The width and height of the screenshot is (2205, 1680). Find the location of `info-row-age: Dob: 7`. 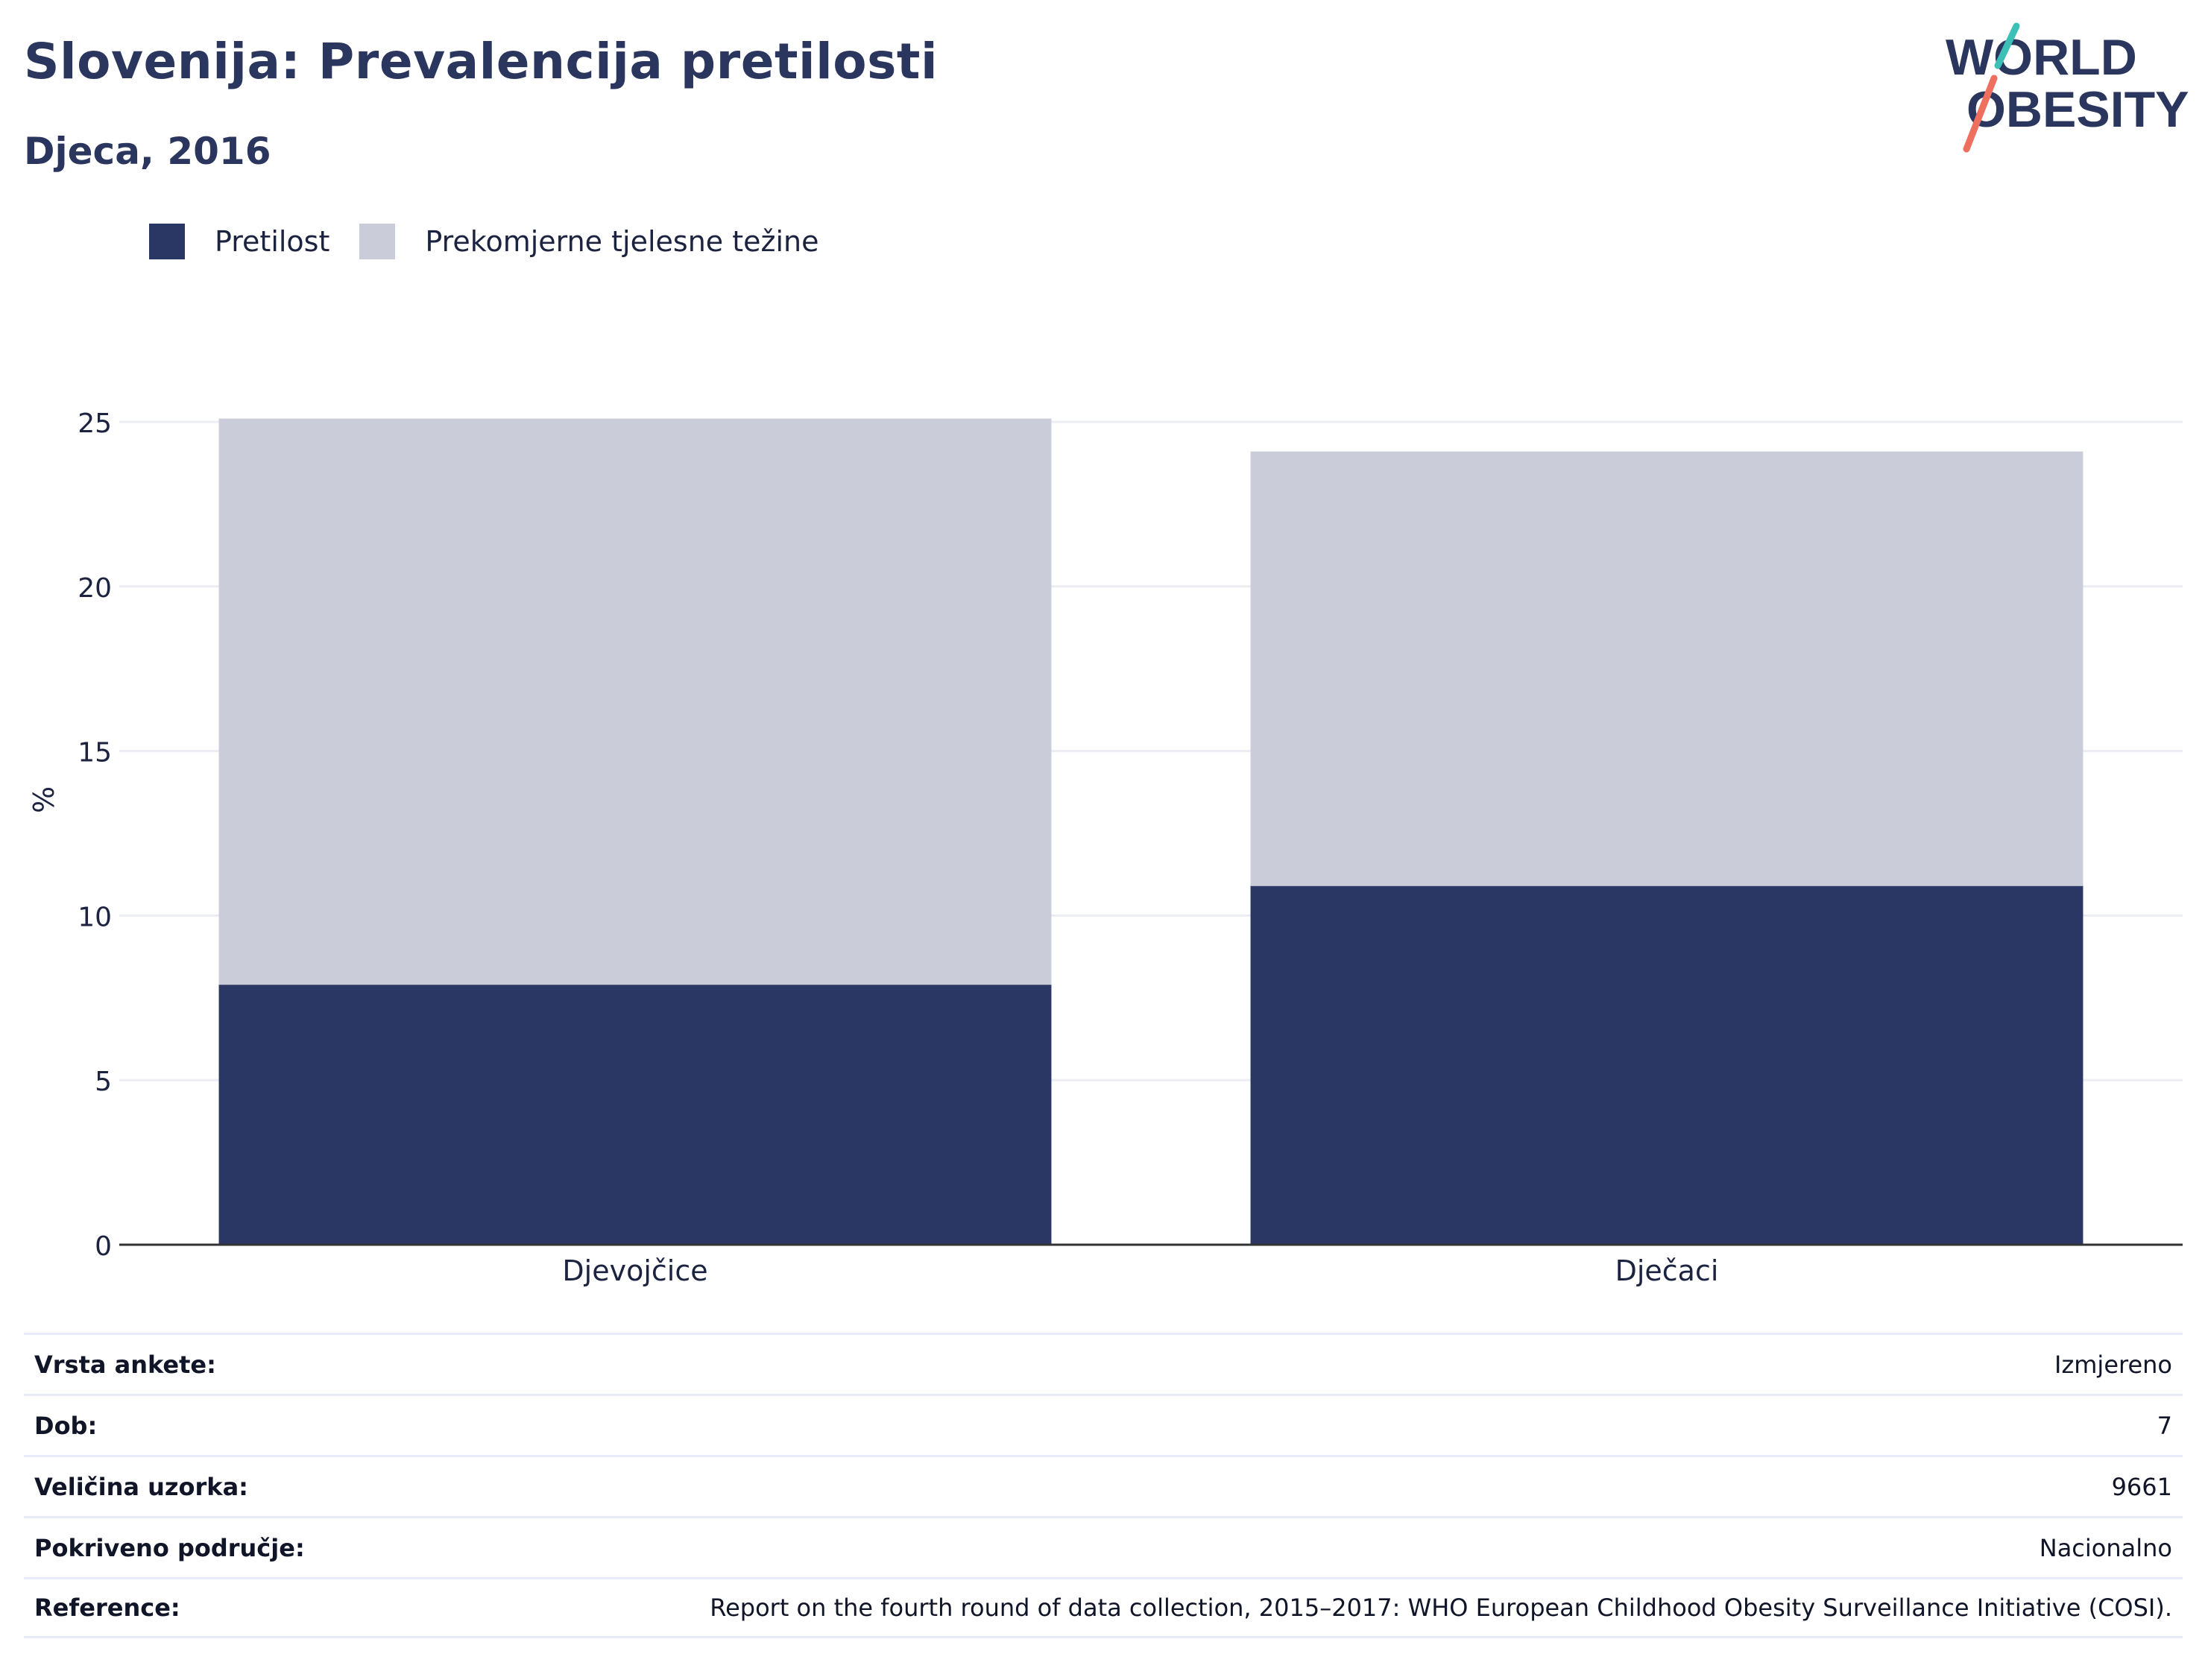

info-row-age: Dob: 7 is located at coordinates (1103, 1424).